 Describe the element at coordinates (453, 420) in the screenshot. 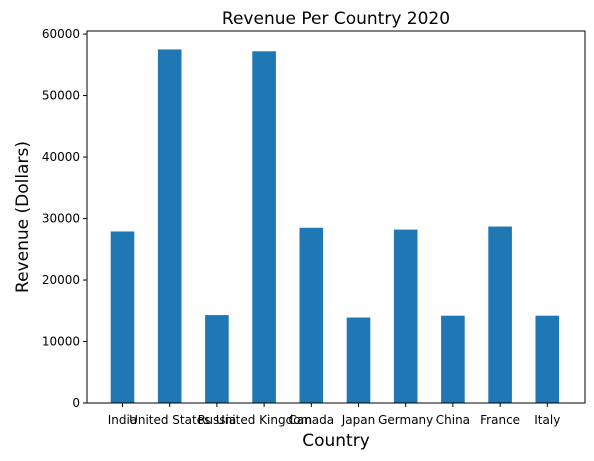

I see `x-tick-label: China` at that location.